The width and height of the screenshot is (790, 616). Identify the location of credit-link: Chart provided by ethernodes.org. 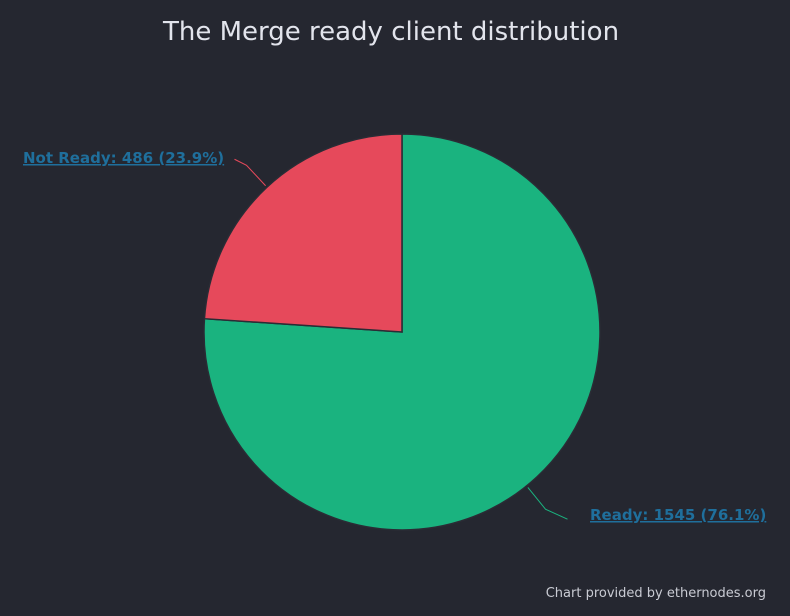
(656, 593).